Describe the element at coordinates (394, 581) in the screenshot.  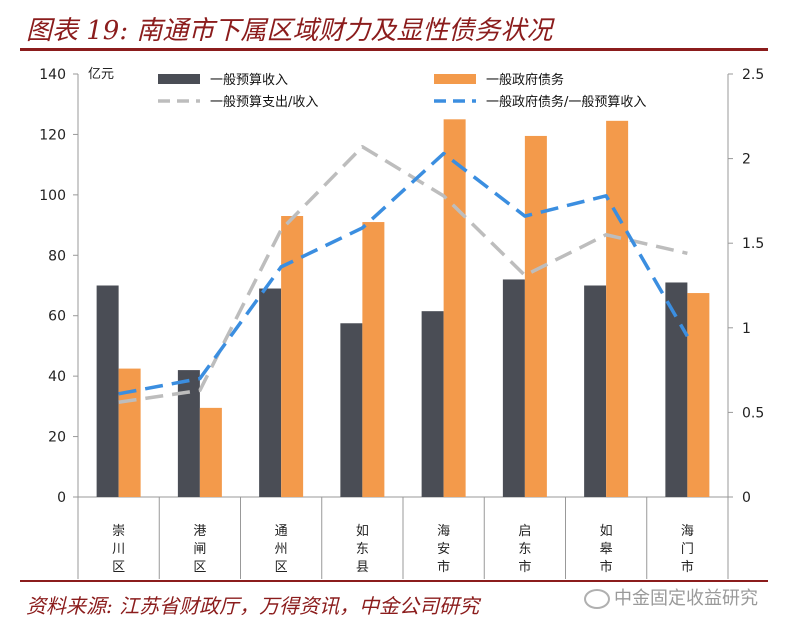
I see `footer-divider` at that location.